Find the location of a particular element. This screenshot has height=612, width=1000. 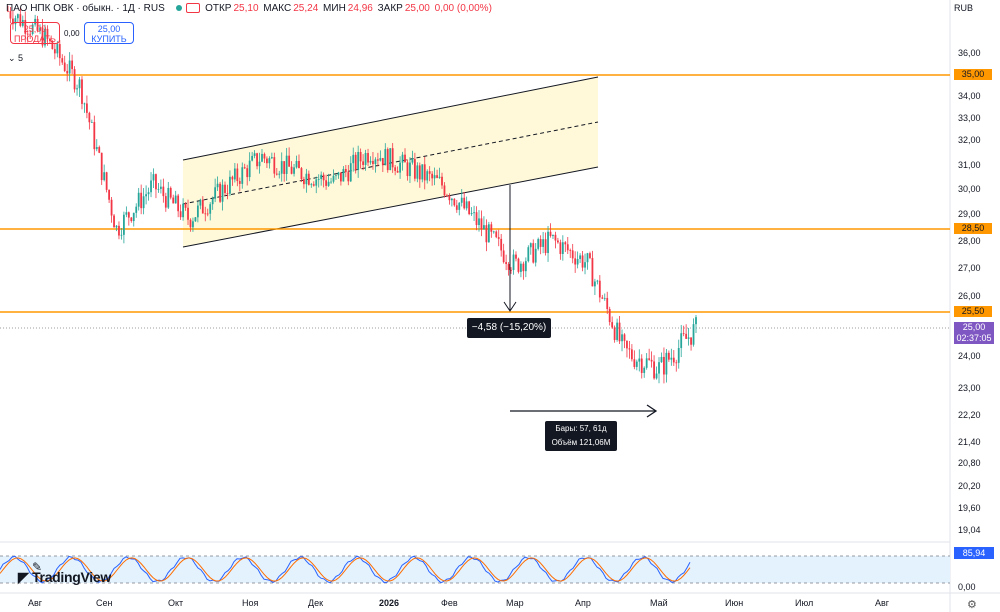

time-axis-label: Авг is located at coordinates (35, 603).